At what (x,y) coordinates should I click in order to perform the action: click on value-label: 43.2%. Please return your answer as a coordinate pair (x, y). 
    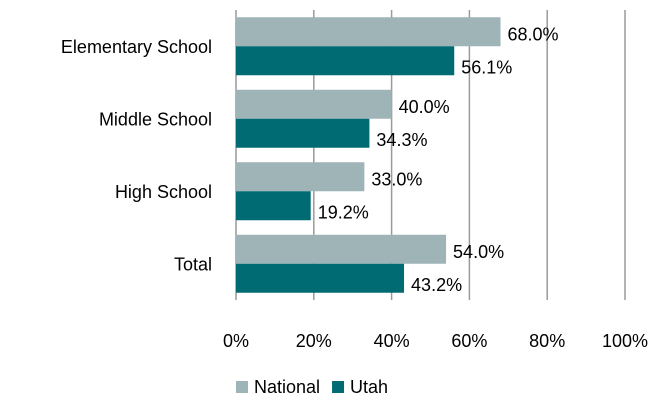
    Looking at the image, I should click on (436, 285).